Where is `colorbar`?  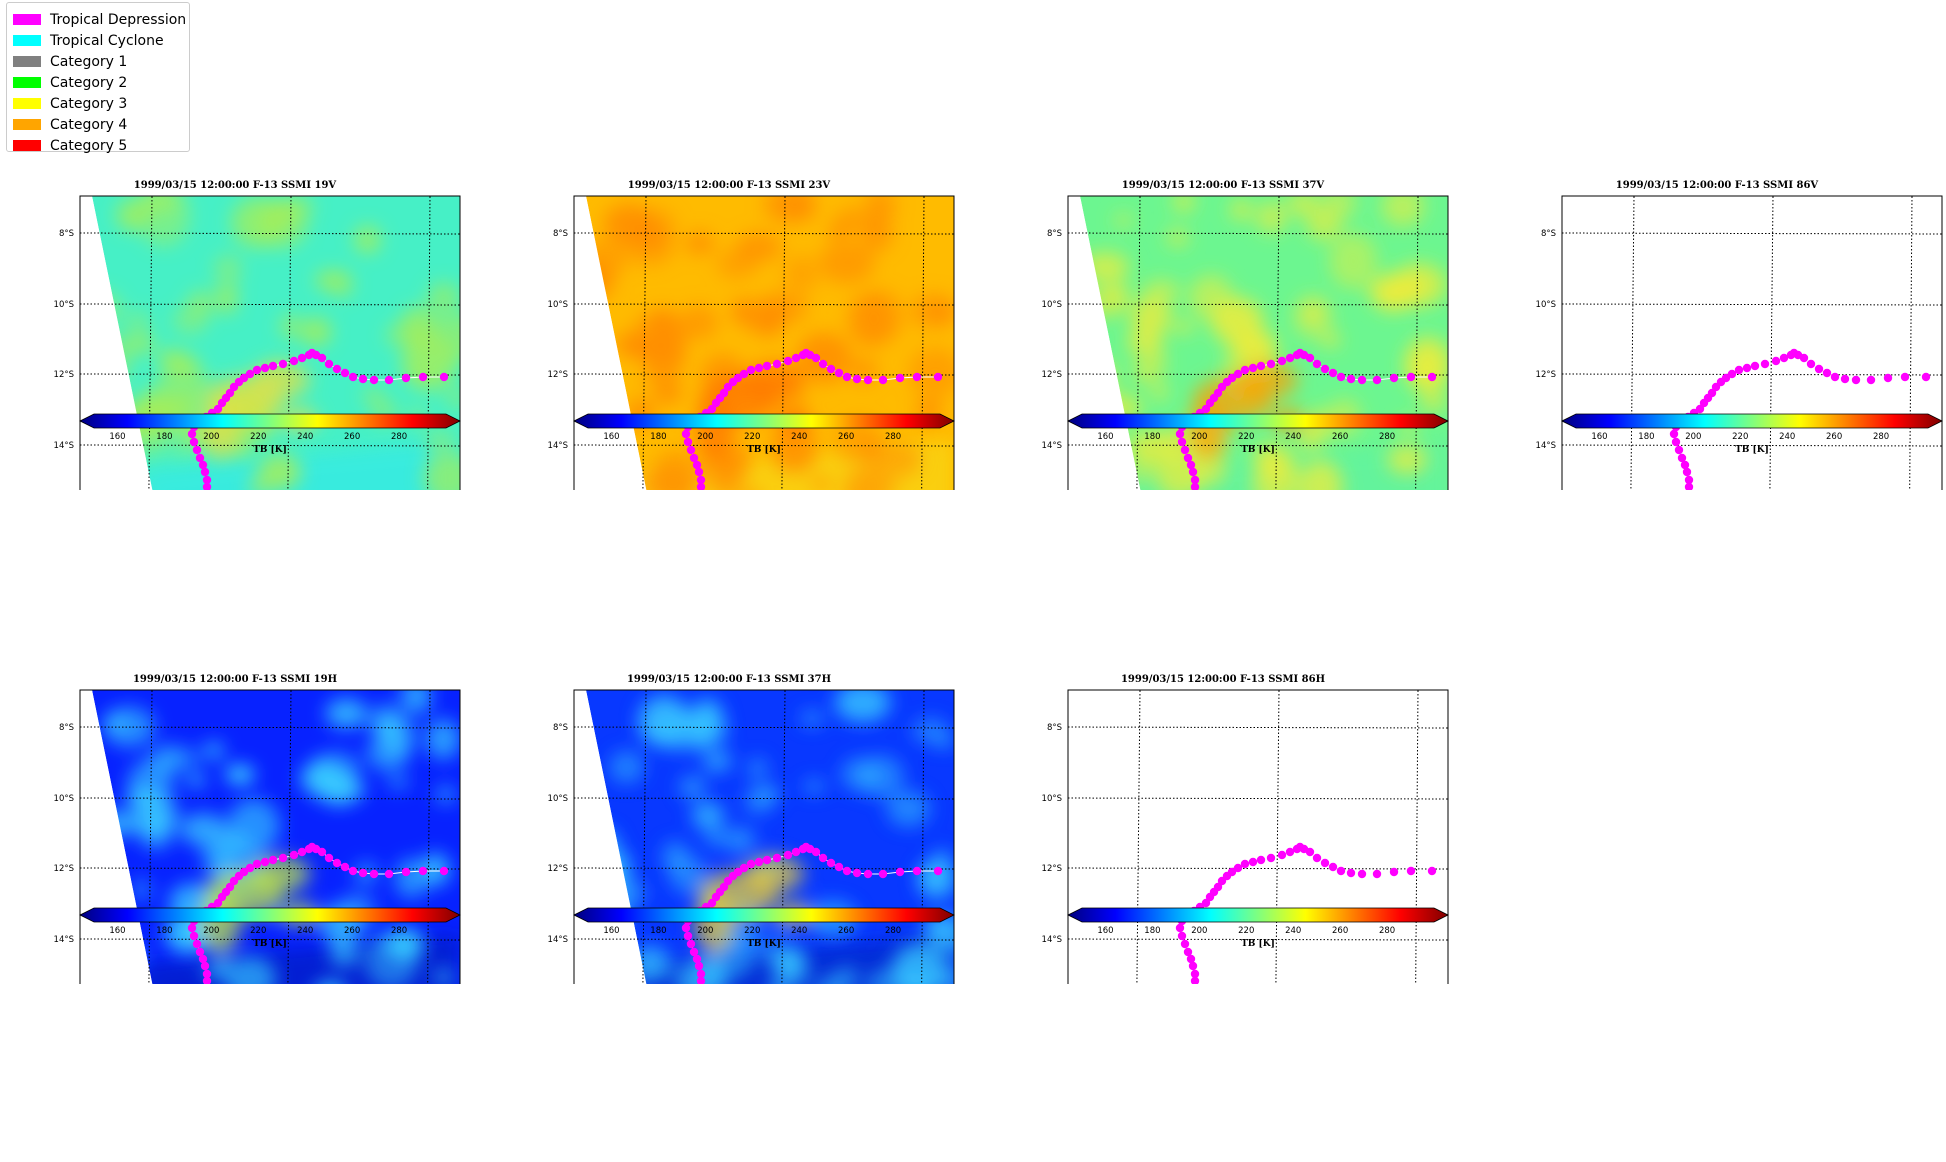 colorbar is located at coordinates (764, 421).